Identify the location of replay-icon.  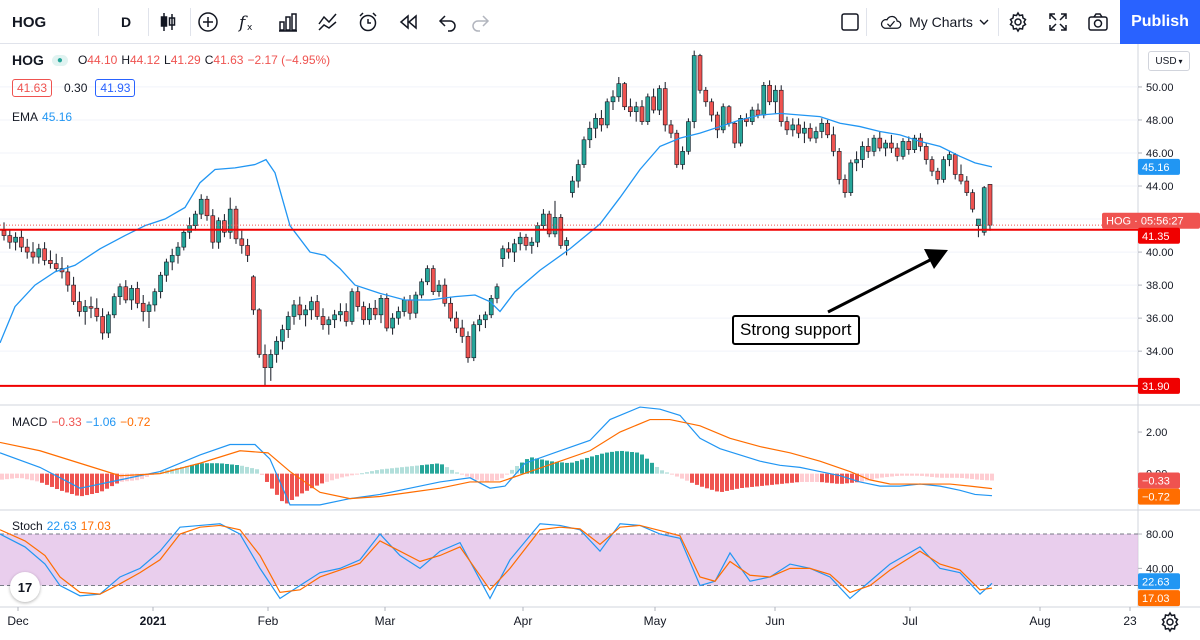
(408, 22).